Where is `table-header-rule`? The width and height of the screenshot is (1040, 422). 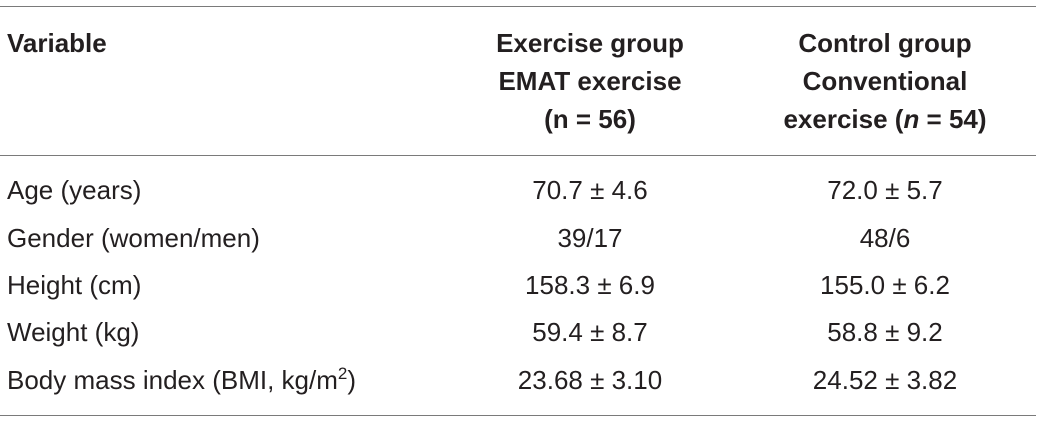 table-header-rule is located at coordinates (518, 155).